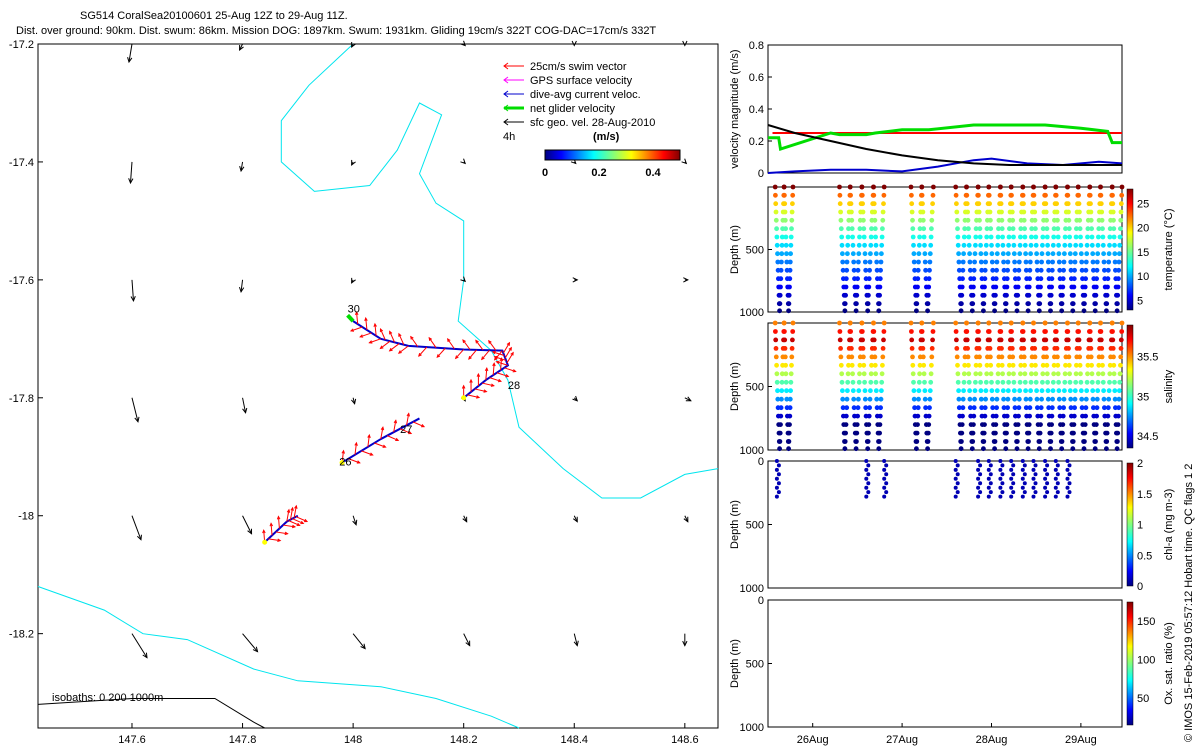  What do you see at coordinates (756, 78) in the screenshot?
I see `velocity-ytick-label: 0.6` at bounding box center [756, 78].